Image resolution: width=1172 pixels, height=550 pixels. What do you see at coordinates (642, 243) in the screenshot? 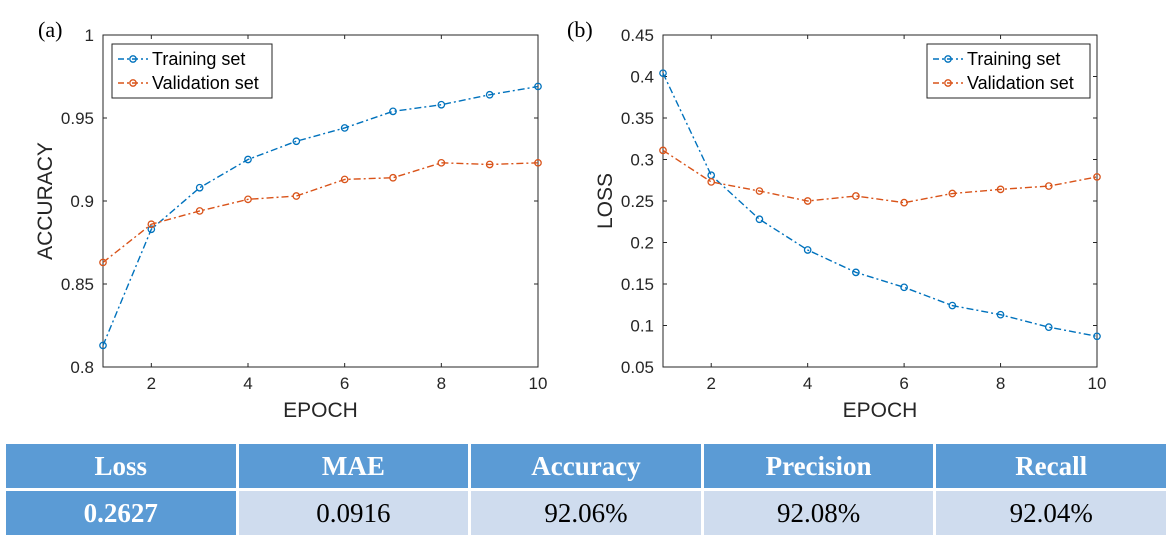
I see `y-tick-label: 0.2` at bounding box center [642, 243].